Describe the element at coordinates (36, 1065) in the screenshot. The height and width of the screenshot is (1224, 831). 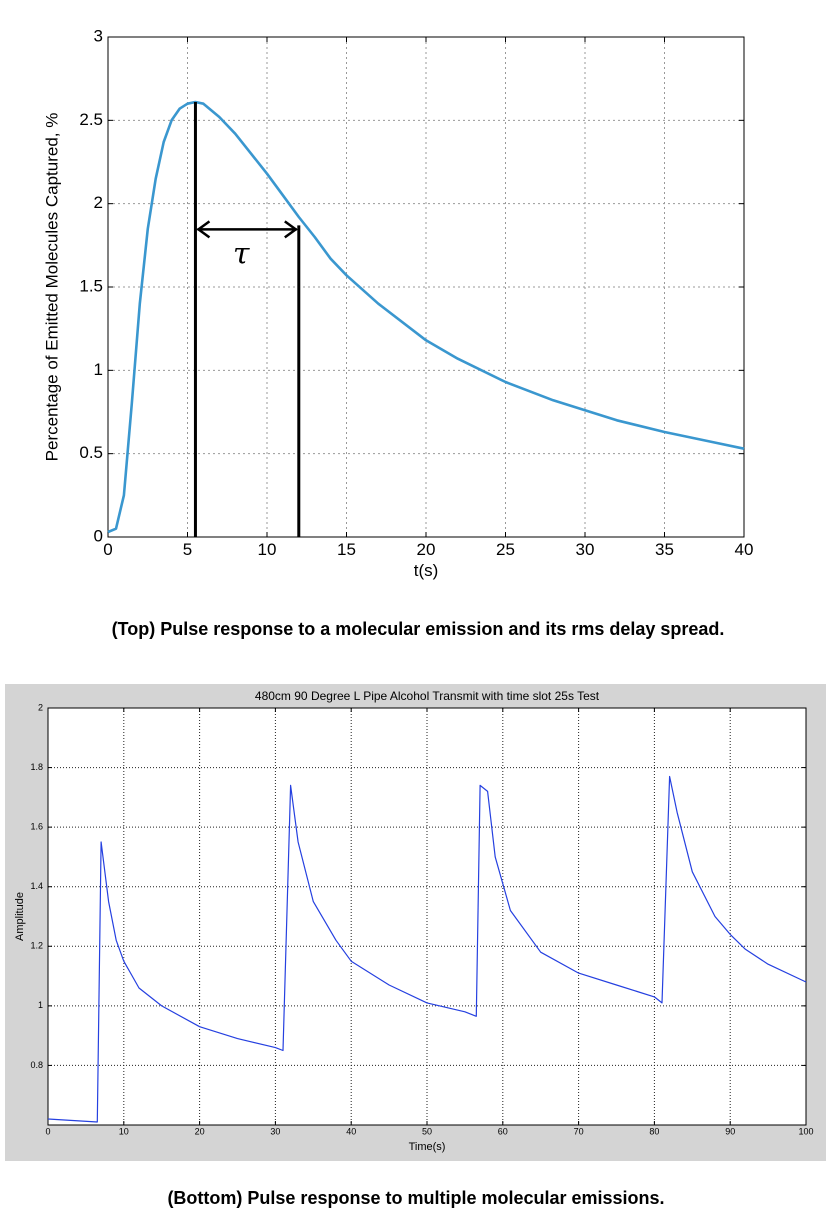
I see `y-tick-label: 0.8` at that location.